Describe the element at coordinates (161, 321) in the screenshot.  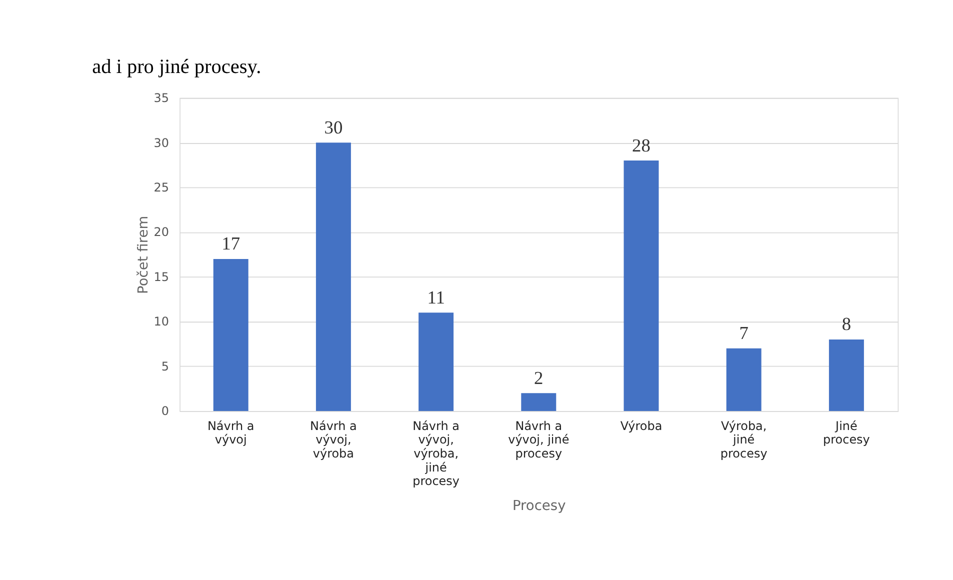
I see `y-tick-label: 10` at that location.